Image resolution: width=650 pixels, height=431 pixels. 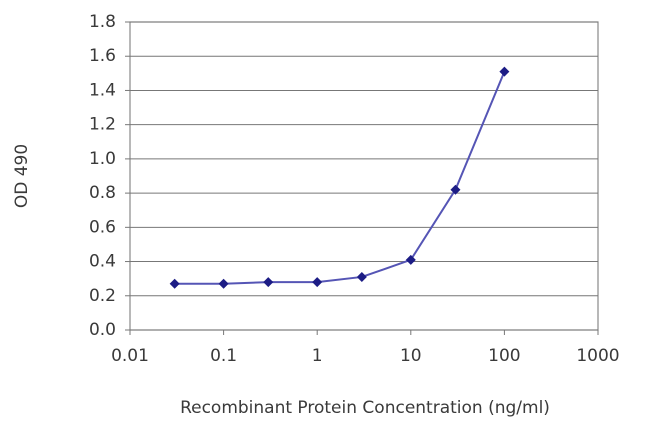 I want to click on y-tick-label: 1.0, so click(x=102, y=159).